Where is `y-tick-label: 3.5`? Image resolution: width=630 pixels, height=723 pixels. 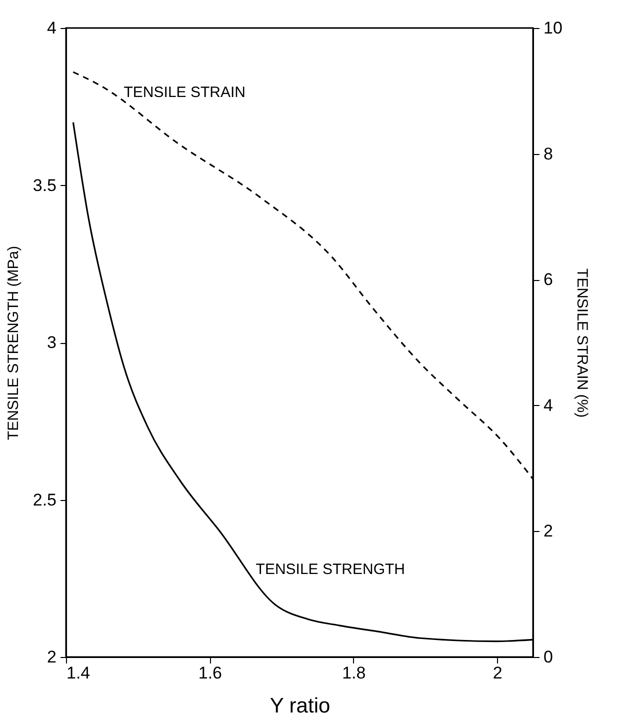
y-tick-label: 3.5 is located at coordinates (44, 185).